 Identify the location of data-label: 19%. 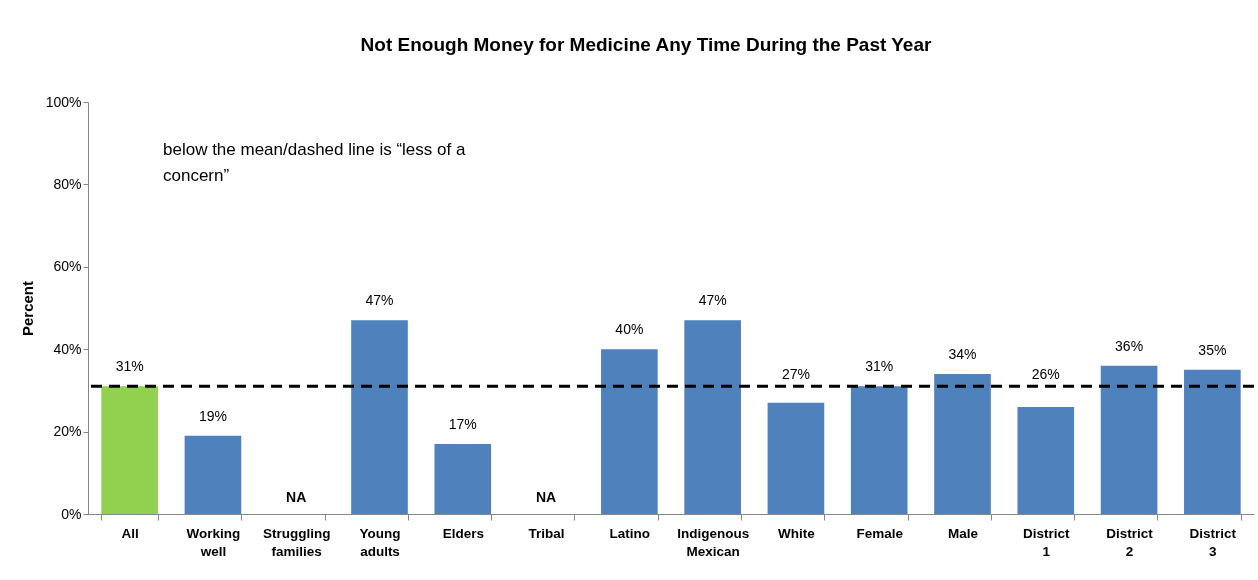
(212, 415).